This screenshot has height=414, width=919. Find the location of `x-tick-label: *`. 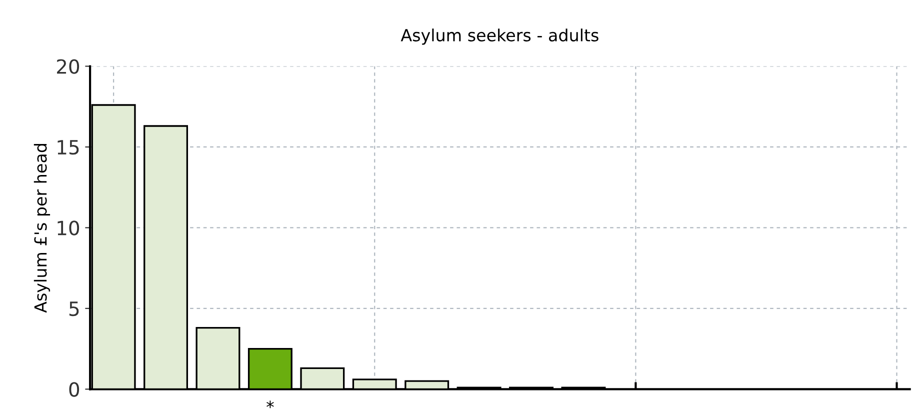

x-tick-label: * is located at coordinates (270, 404).